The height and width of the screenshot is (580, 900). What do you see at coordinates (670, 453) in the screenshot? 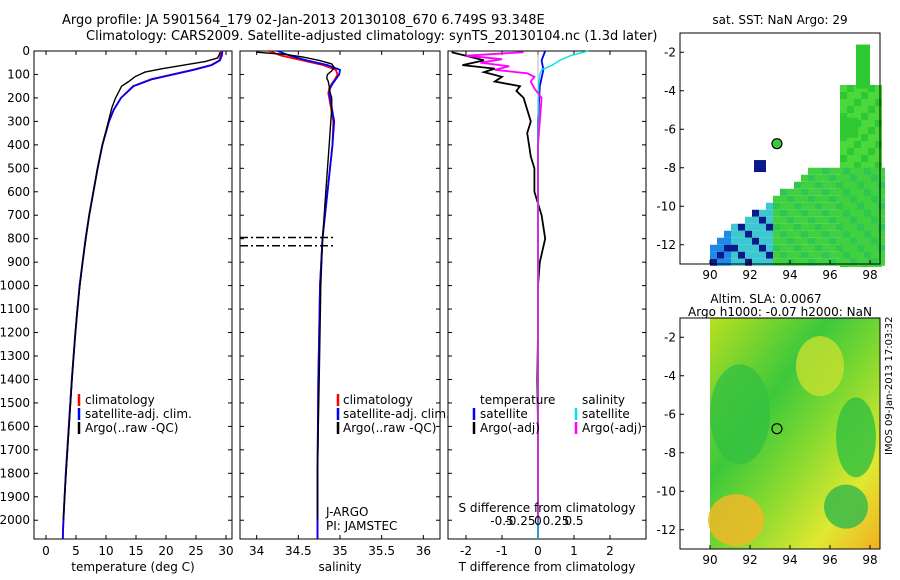
I see `sla_map-ytick-label: -8` at bounding box center [670, 453].